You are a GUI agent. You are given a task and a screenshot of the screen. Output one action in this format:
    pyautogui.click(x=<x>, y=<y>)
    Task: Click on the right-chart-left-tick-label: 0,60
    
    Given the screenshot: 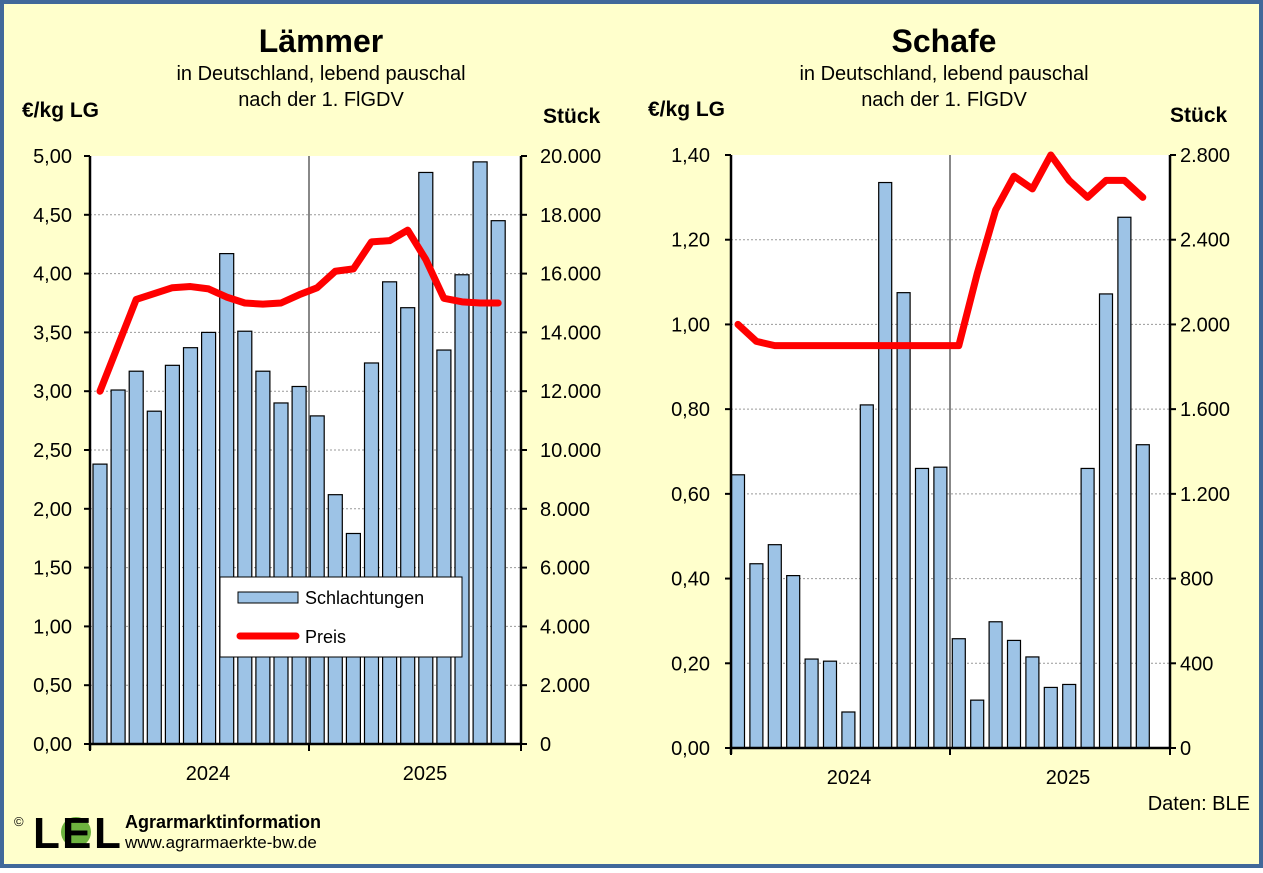 What is the action you would take?
    pyautogui.click(x=690, y=495)
    